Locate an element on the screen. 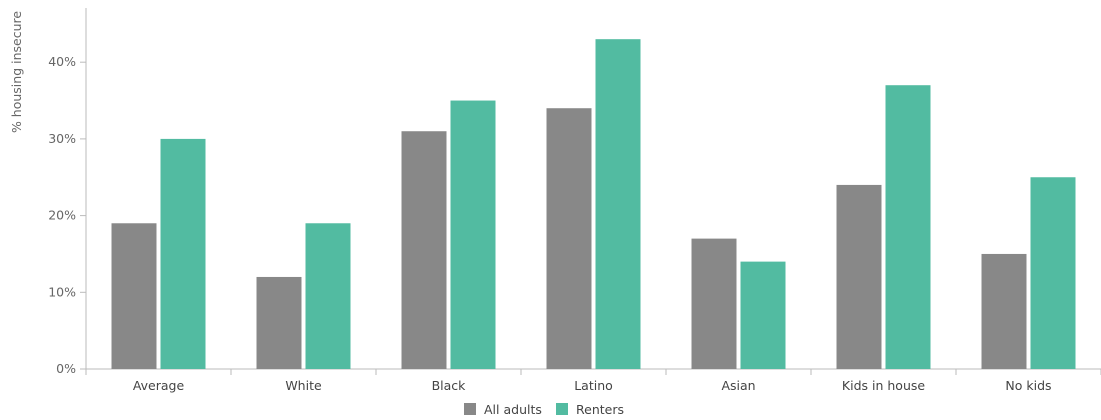 This screenshot has height=420, width=1101. x-category-label: Latino is located at coordinates (593, 385).